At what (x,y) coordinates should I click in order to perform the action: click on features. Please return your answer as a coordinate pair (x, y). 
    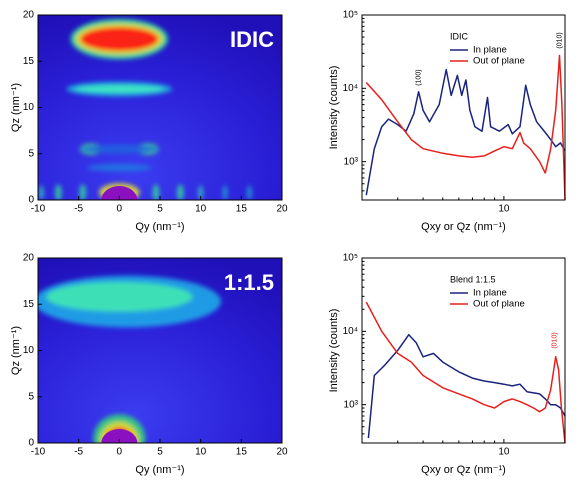
    Looking at the image, I should click on (145, 109).